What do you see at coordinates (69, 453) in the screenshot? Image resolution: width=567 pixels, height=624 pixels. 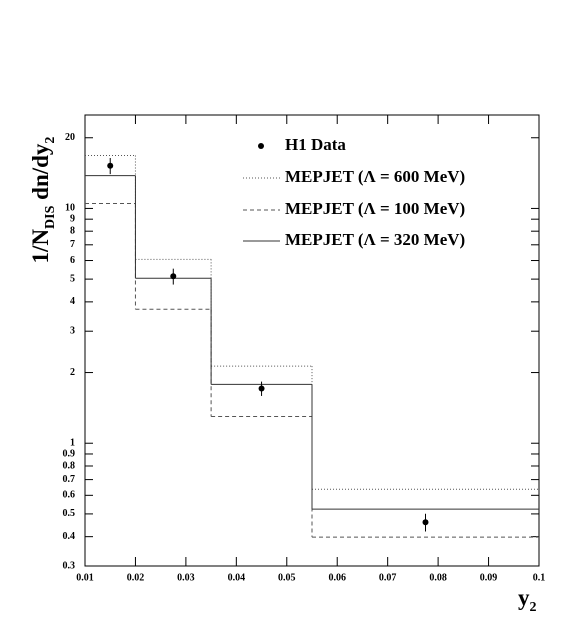 I see `y-tick-label: 0.9` at bounding box center [69, 453].